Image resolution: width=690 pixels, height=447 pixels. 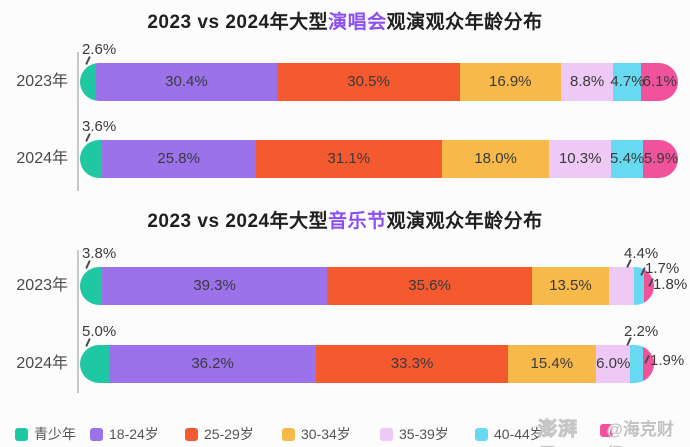 What do you see at coordinates (519, 434) in the screenshot?
I see `legend-label: 40-44岁` at bounding box center [519, 434].